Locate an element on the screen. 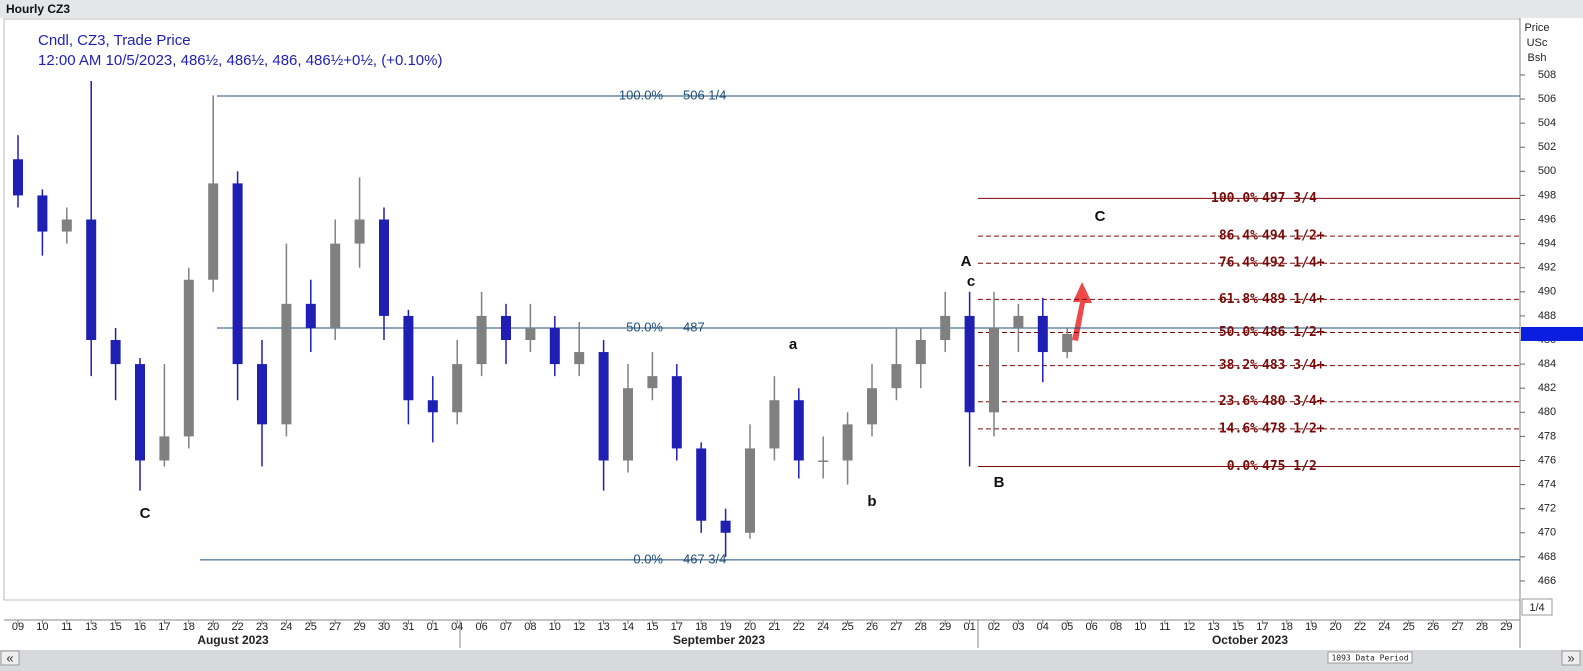 Image resolution: width=1583 pixels, height=671 pixels. arrow is located at coordinates (1082, 311).